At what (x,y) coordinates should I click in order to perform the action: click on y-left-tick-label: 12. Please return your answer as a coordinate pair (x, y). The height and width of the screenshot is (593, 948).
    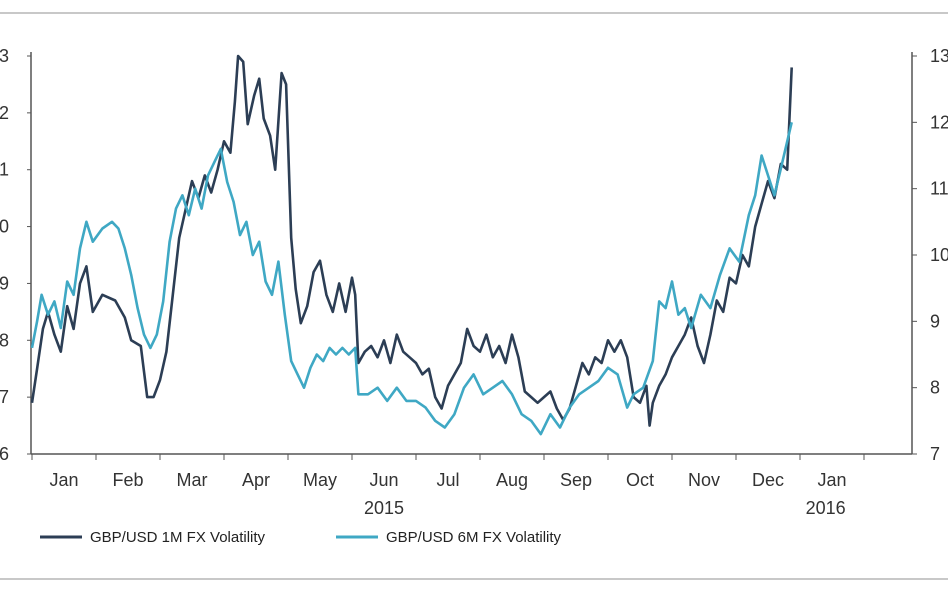
    Looking at the image, I should click on (4, 113).